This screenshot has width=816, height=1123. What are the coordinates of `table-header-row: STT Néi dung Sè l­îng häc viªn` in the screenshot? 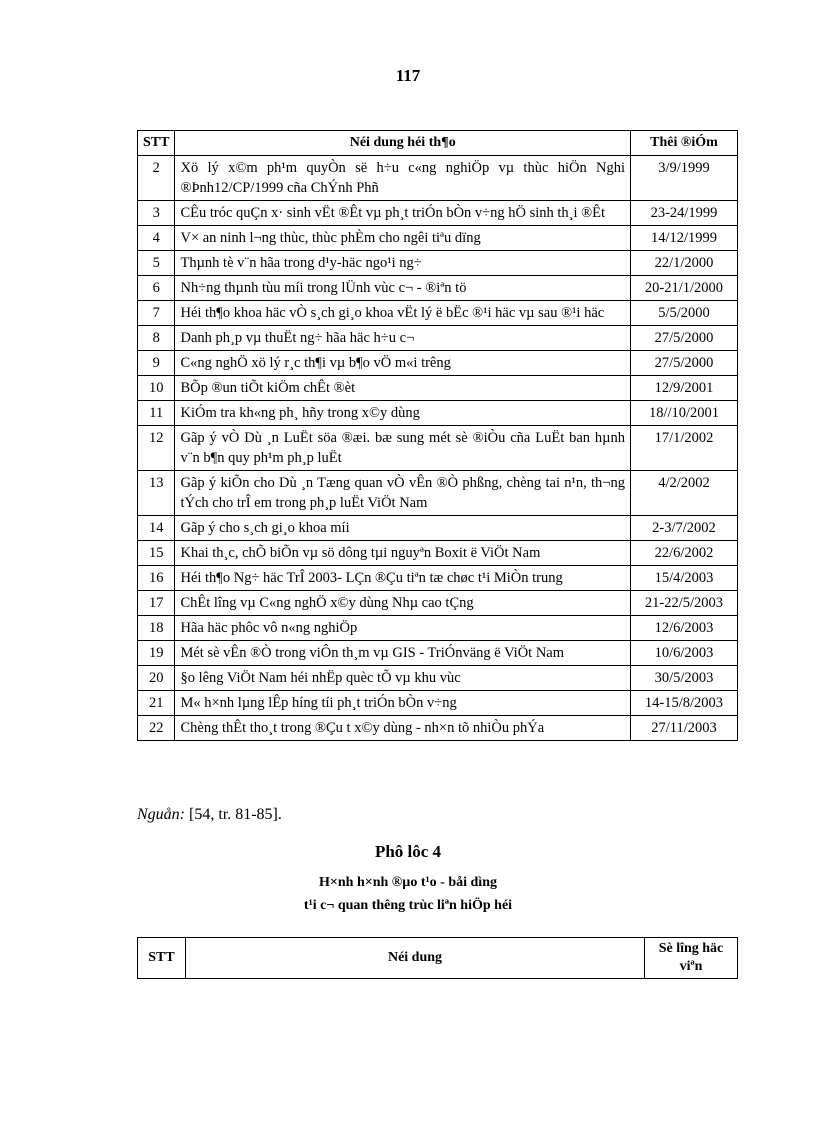 It's located at (437, 958).